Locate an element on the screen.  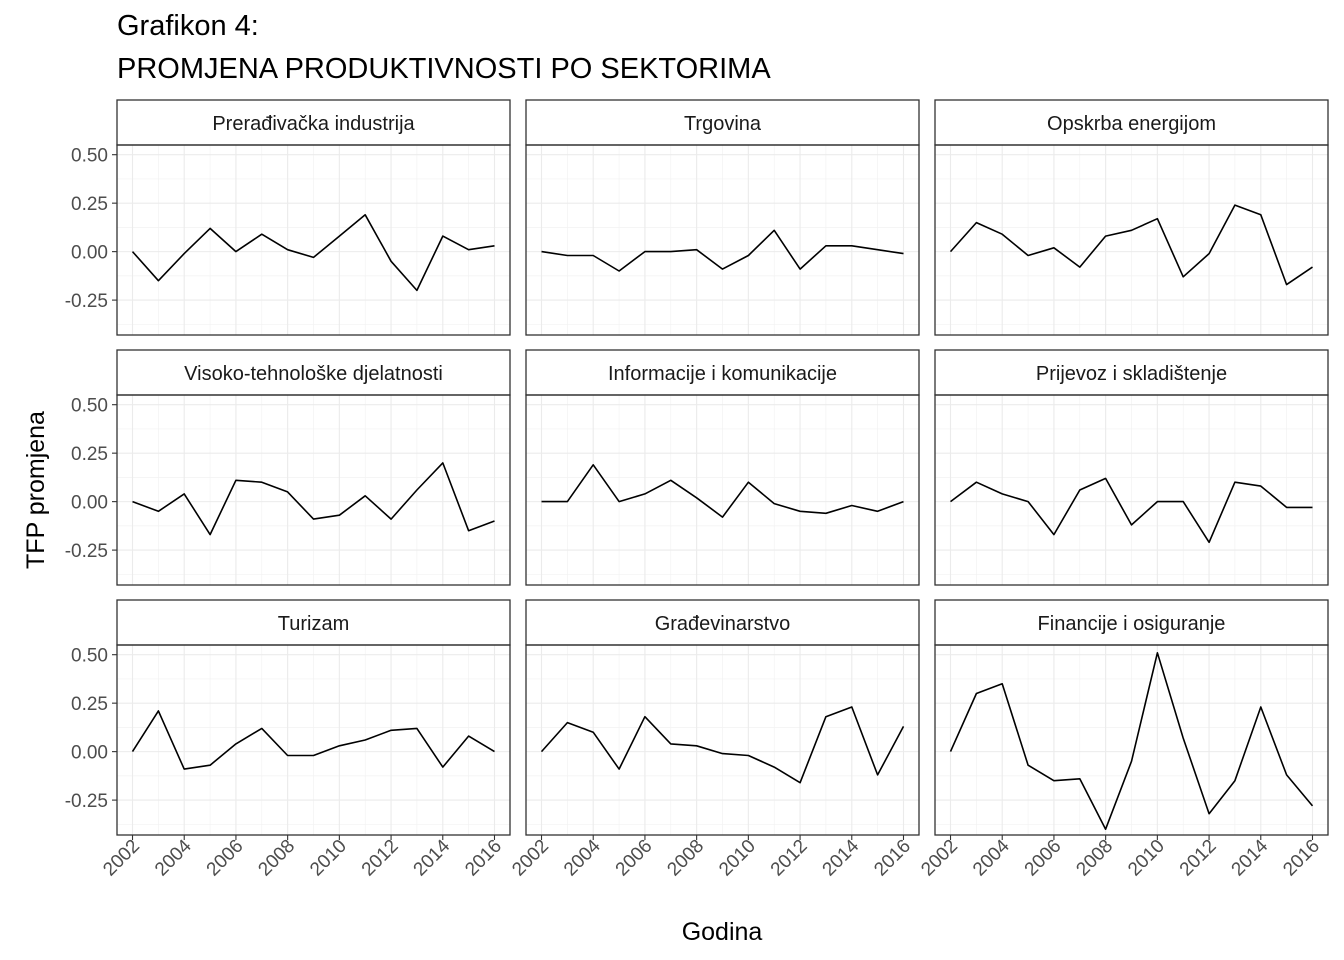
facet-label: Visoko-tehnološke djelatnosti is located at coordinates (313, 374).